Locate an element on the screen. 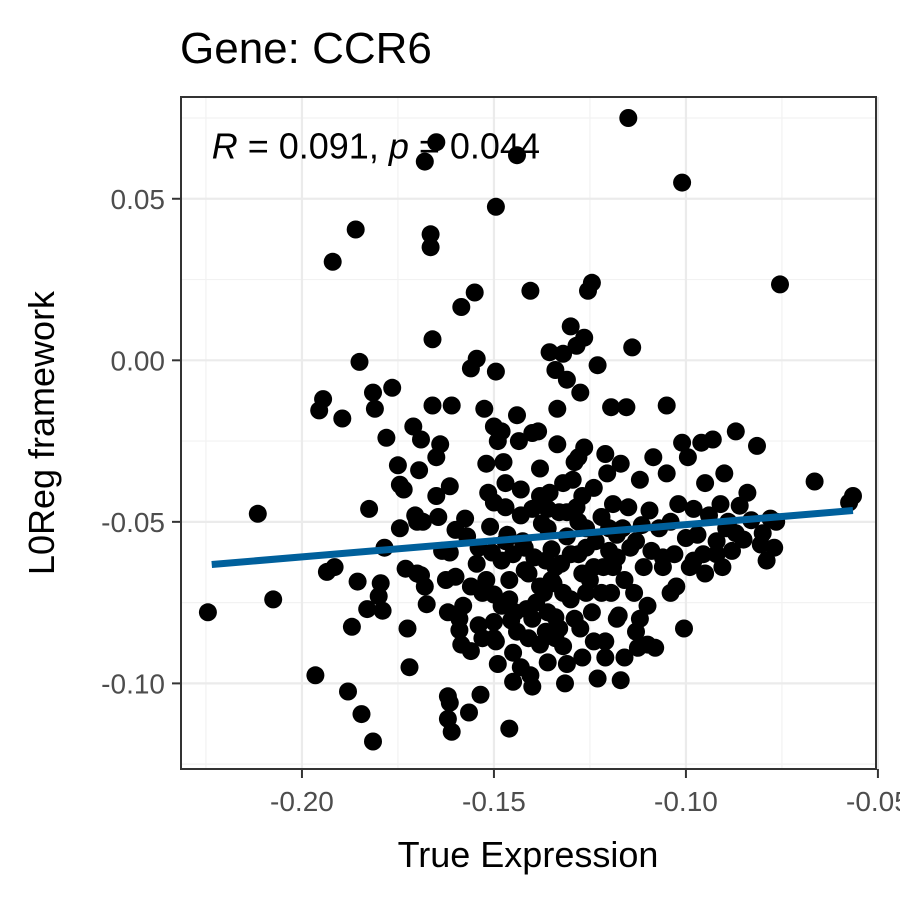  r-symbol: R is located at coordinates (225, 145).